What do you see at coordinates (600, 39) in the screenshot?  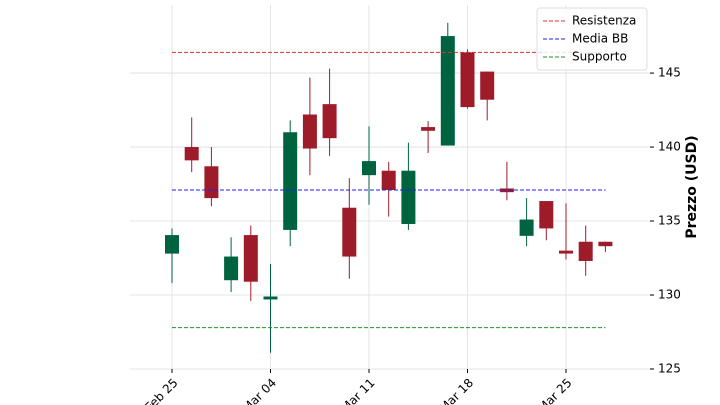 I see `legend-label: Media BB` at bounding box center [600, 39].